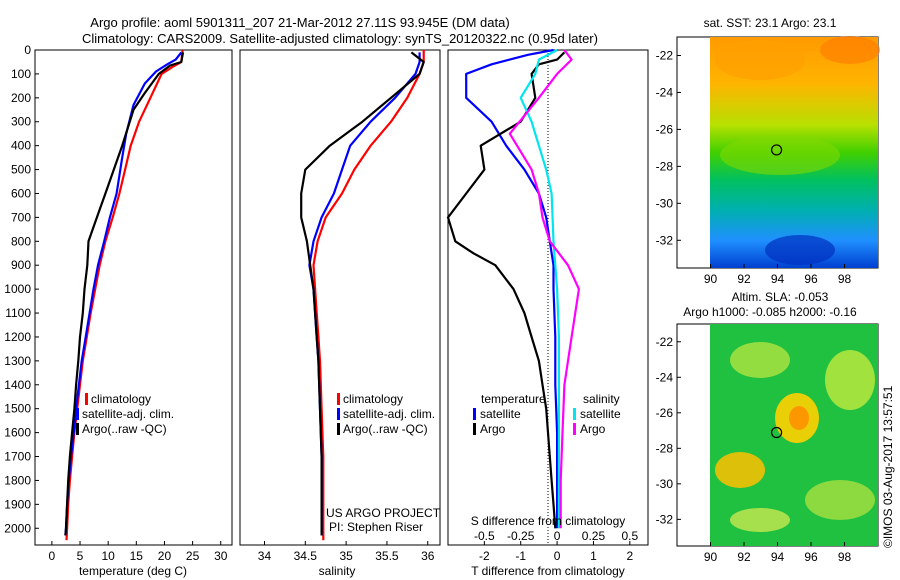 The width and height of the screenshot is (900, 580). What do you see at coordinates (193, 556) in the screenshot?
I see `x-tick-label: 25` at bounding box center [193, 556].